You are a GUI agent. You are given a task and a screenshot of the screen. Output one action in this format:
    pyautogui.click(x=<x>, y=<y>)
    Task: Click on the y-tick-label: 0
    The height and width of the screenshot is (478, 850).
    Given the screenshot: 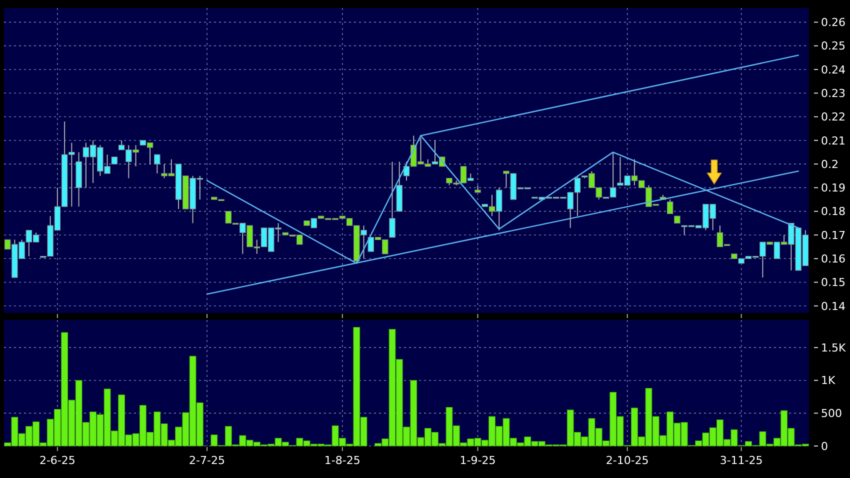 What is the action you would take?
    pyautogui.click(x=824, y=446)
    